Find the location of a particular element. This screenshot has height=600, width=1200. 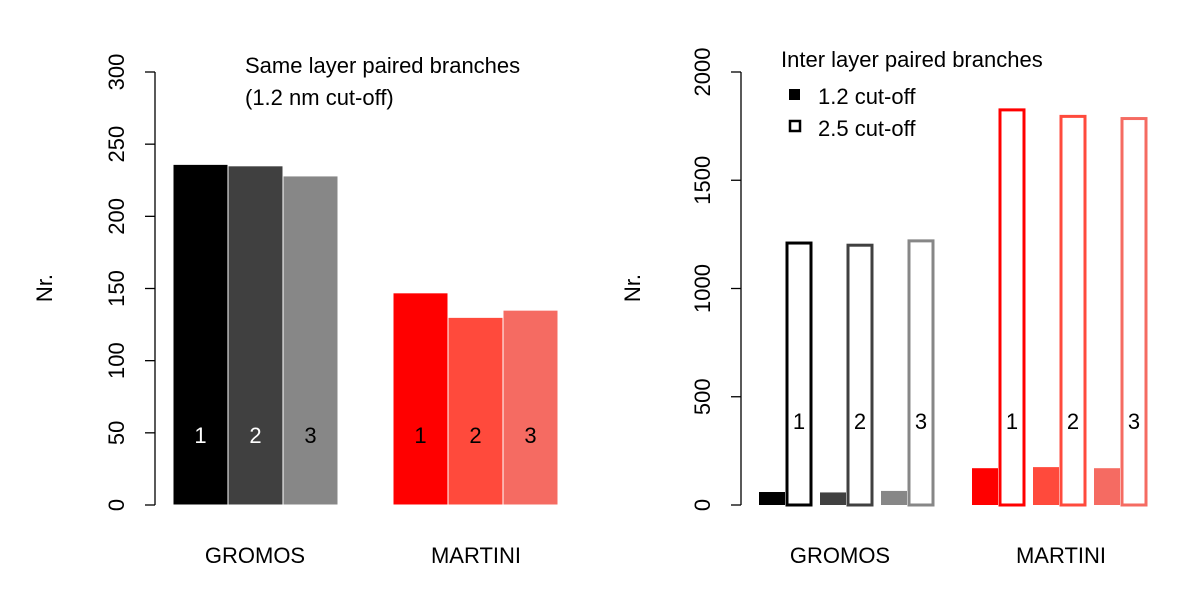

legend: 1.2 cut-off 2.5 cut-off is located at coordinates (852, 112).